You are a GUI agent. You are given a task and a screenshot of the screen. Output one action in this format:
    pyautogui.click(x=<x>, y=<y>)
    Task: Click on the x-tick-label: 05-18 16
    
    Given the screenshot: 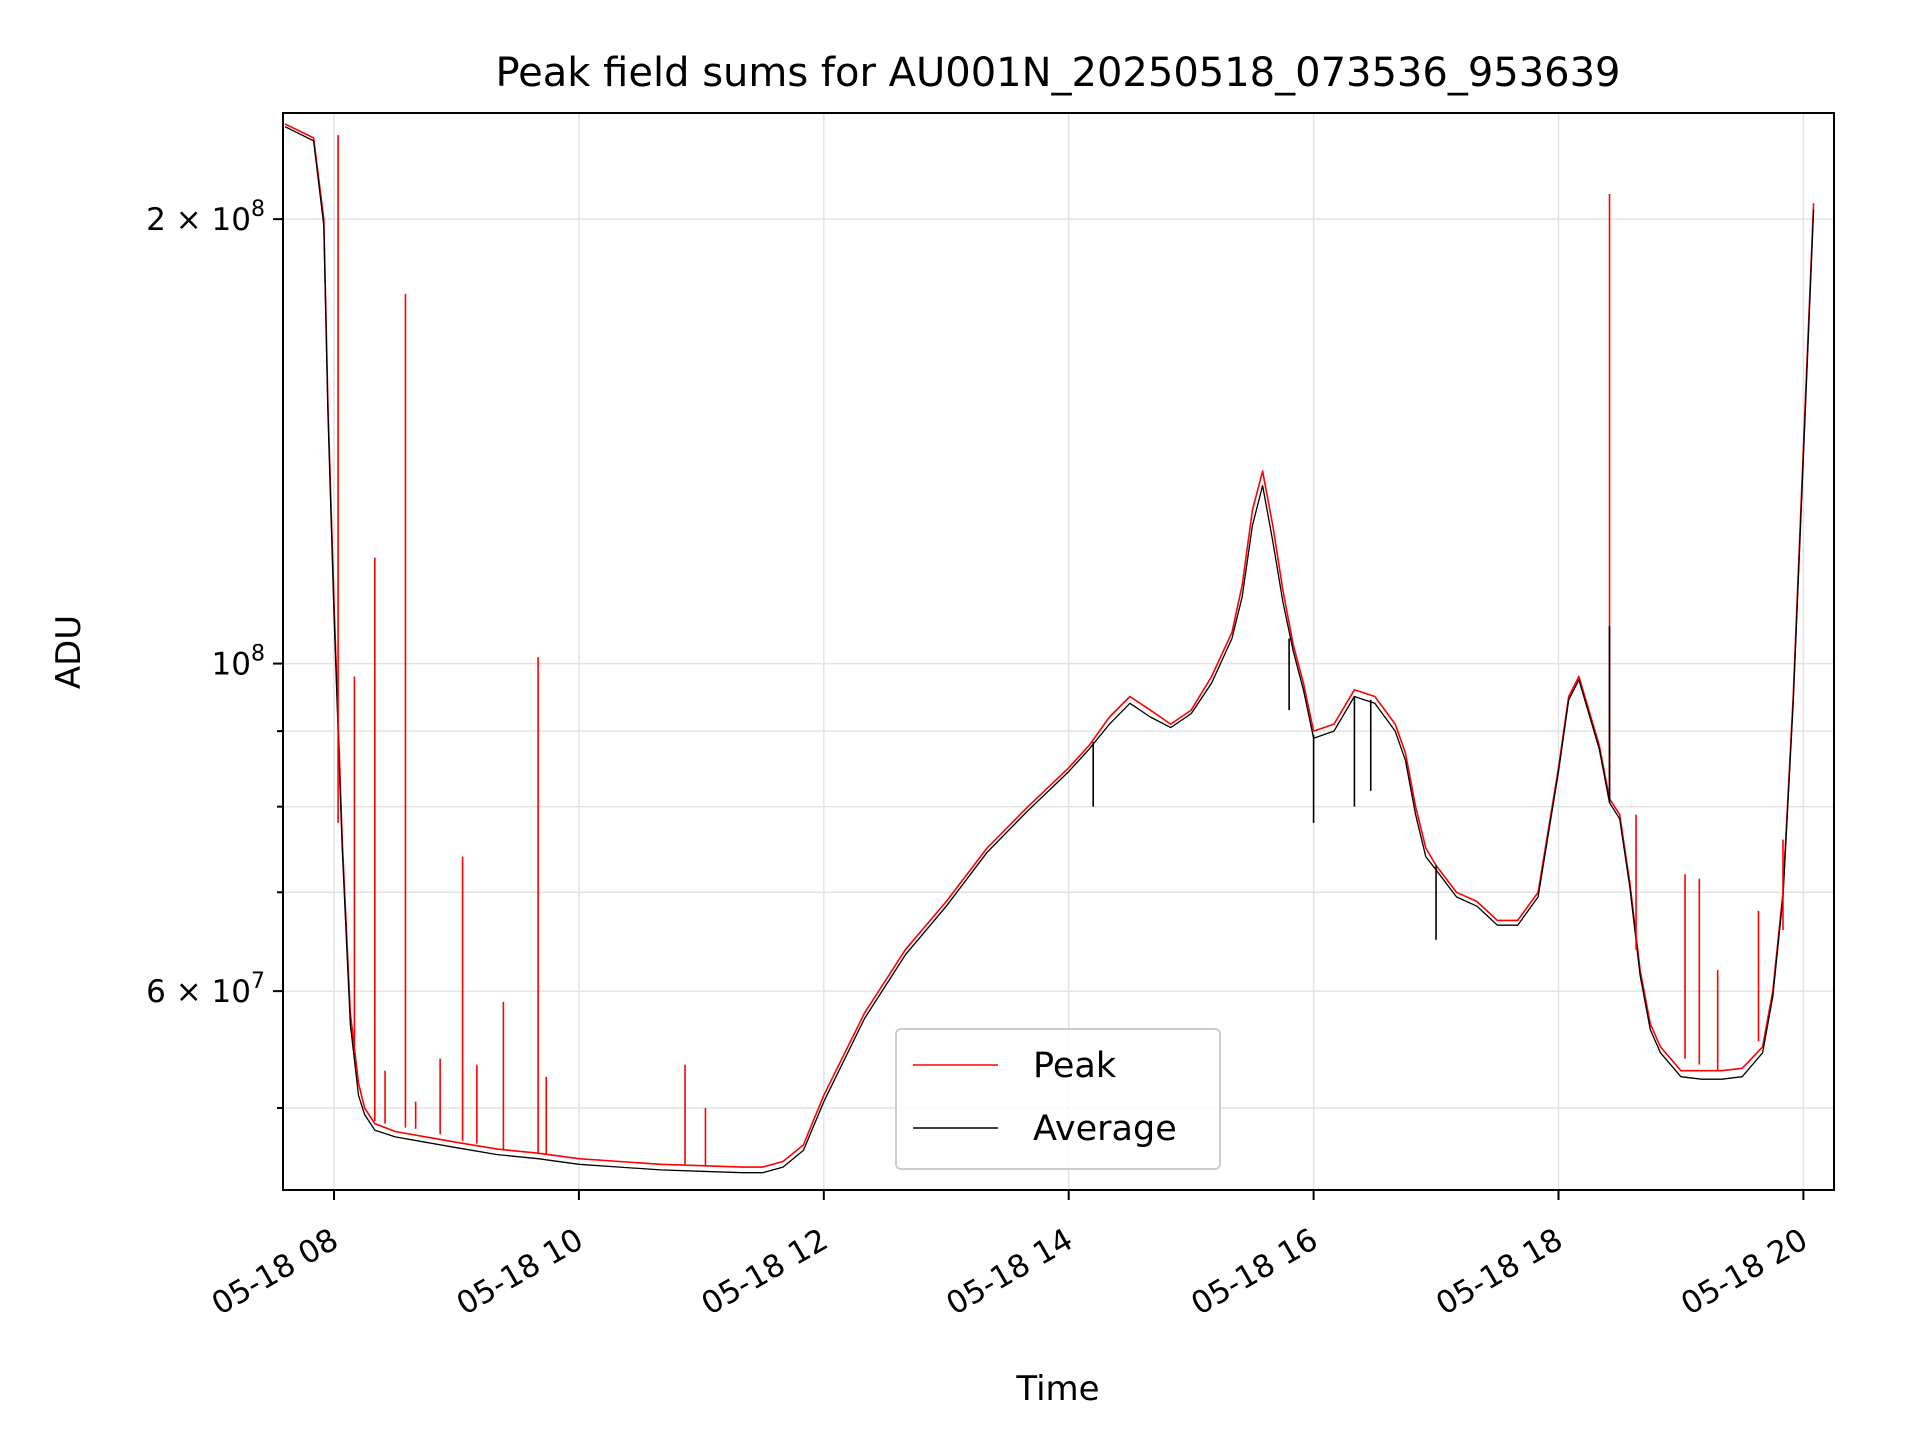 What is the action you would take?
    pyautogui.click(x=1254, y=1272)
    